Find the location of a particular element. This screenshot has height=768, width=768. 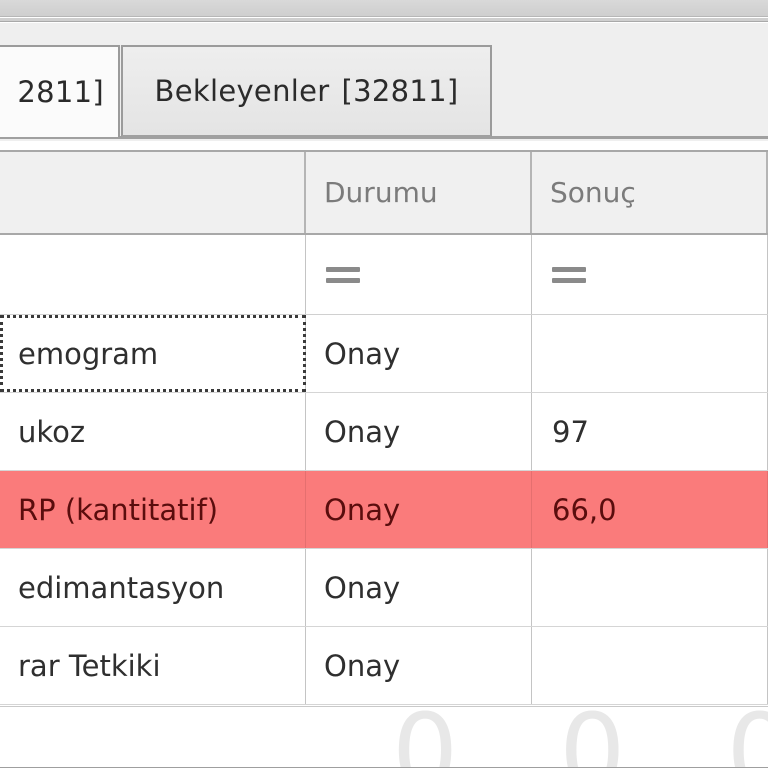

cell-tetkik: ukoz is located at coordinates (153, 431).